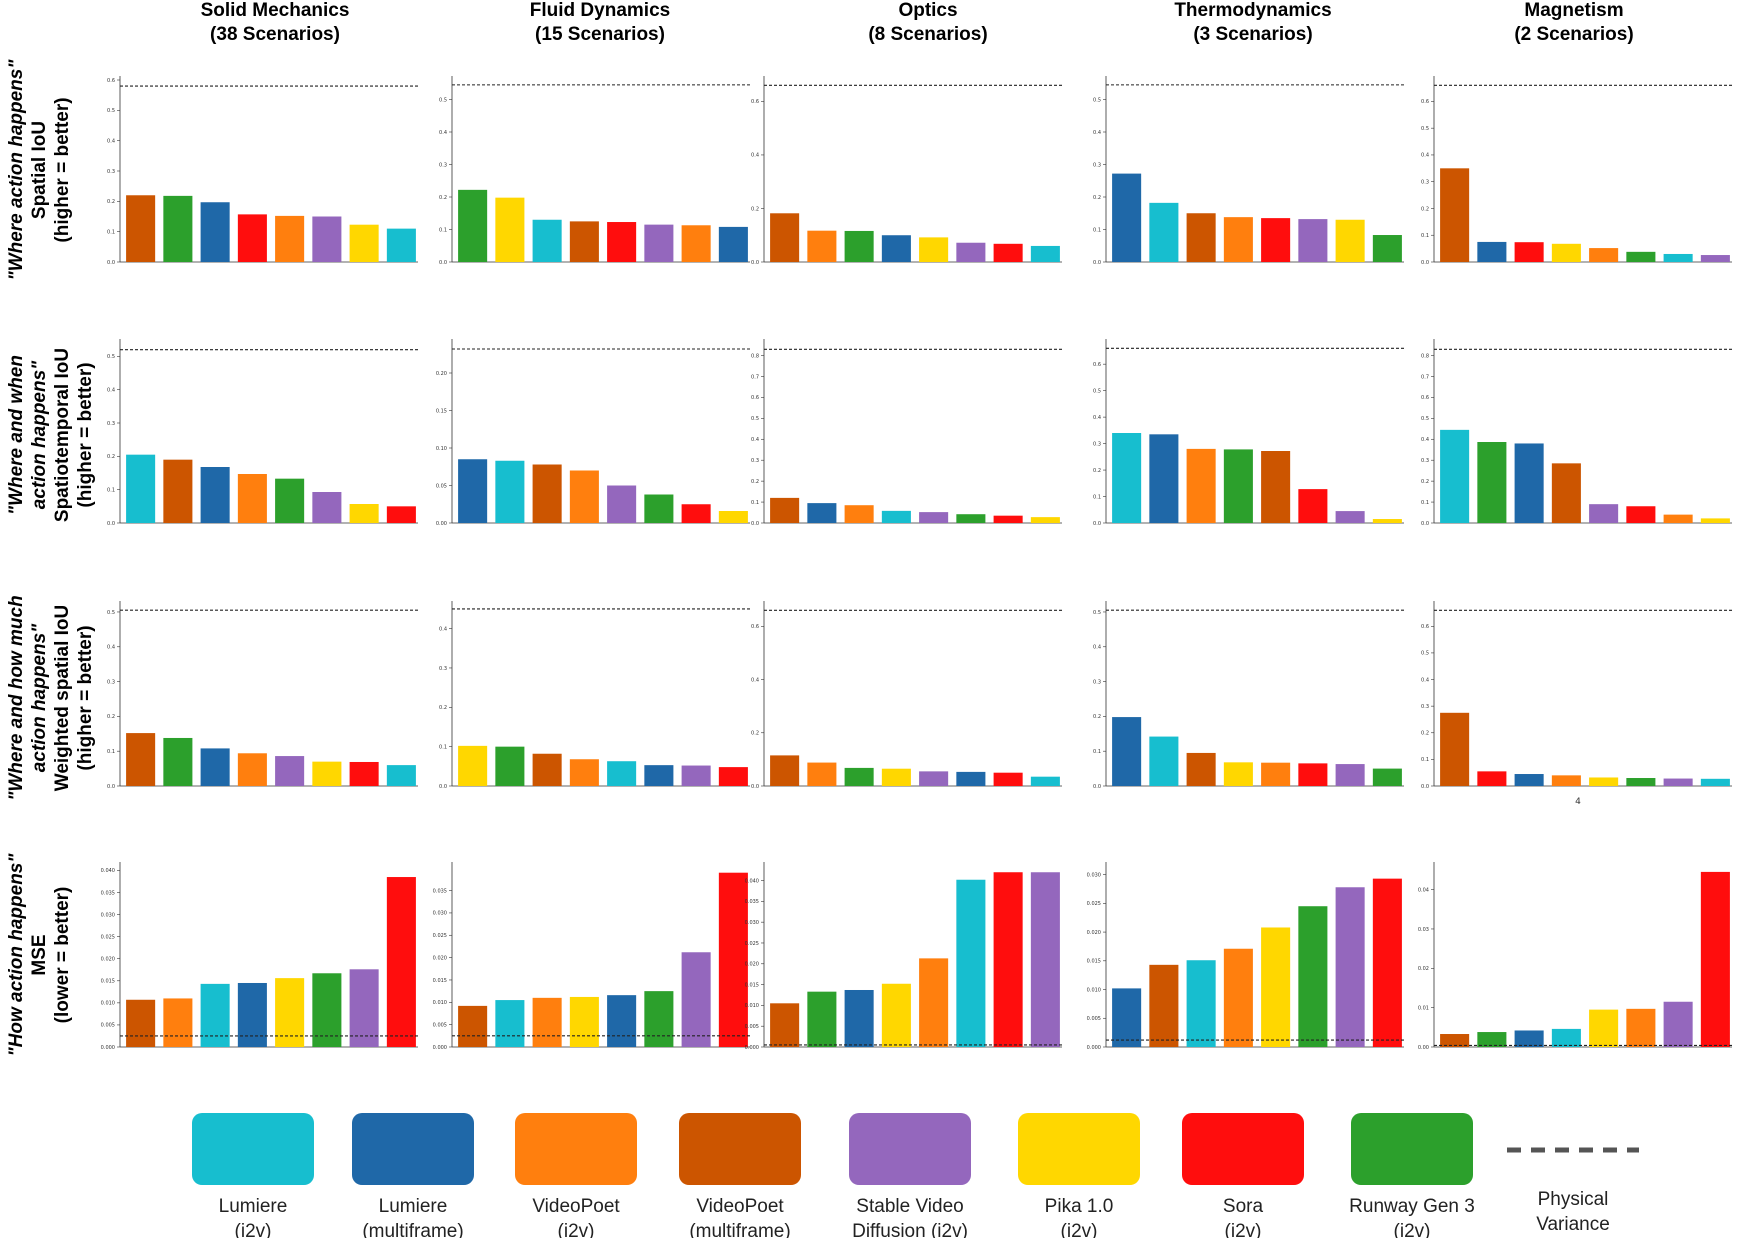 This screenshot has width=1742, height=1238. Describe the element at coordinates (906, 695) in the screenshot. I see `bar-chart-panel: 0.0 0.2 0.4 0.6` at that location.